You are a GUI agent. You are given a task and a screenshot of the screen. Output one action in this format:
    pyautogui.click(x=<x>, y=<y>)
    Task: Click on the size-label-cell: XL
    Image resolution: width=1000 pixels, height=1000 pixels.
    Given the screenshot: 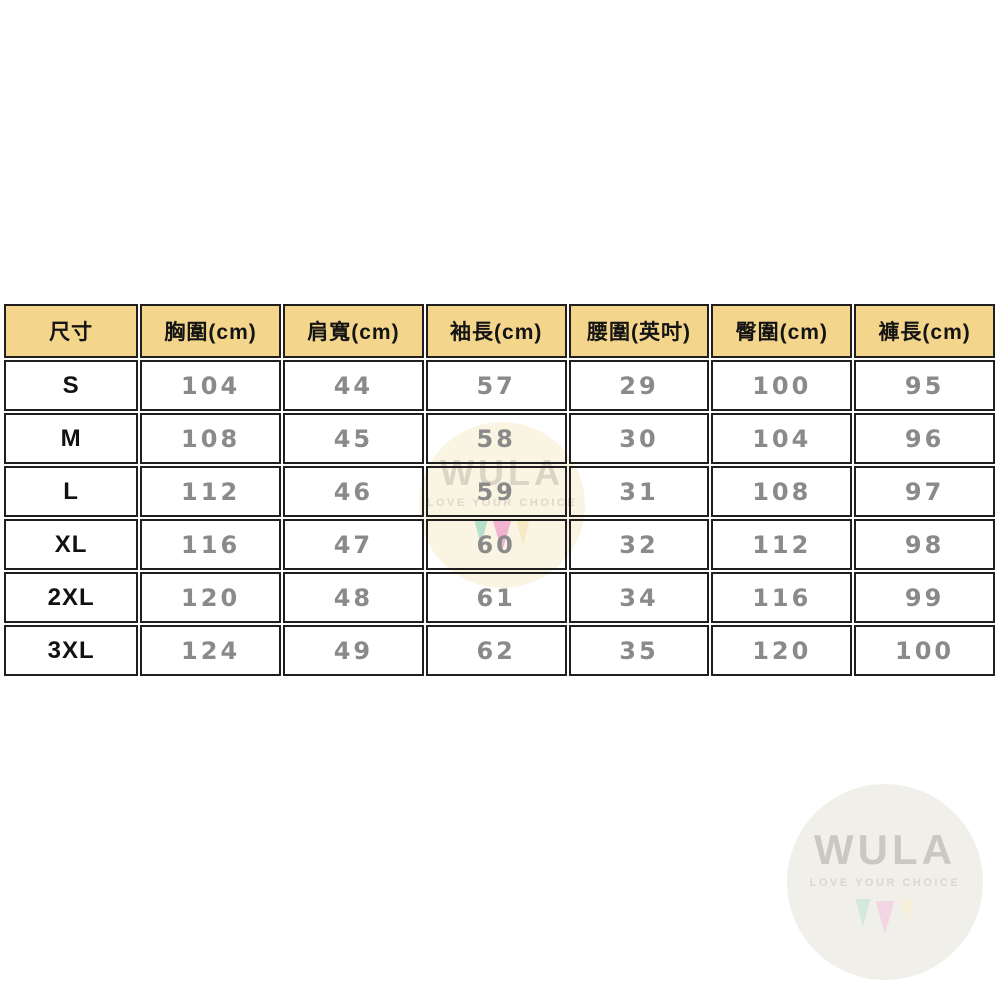 What is the action you would take?
    pyautogui.click(x=71, y=544)
    